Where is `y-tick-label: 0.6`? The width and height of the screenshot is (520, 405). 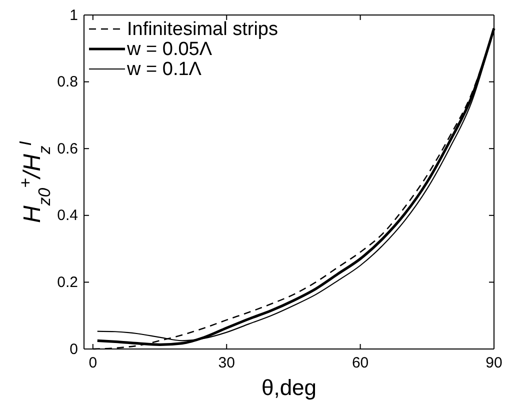
y-tick-label: 0.6 is located at coordinates (67, 149).